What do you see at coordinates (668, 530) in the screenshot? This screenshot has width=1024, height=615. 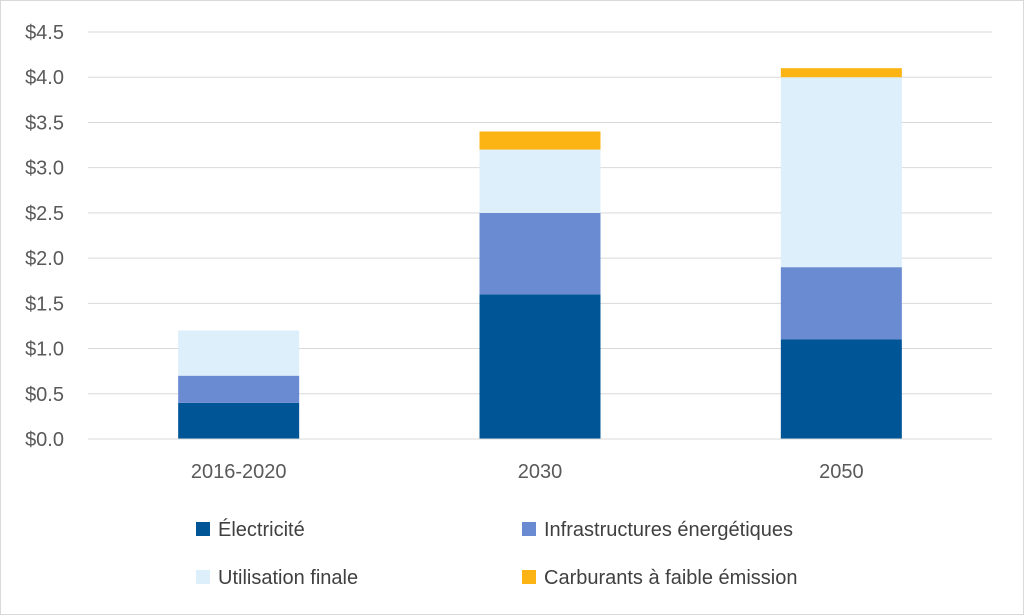 I see `legend-label: Infrastructures énergétiques` at bounding box center [668, 530].